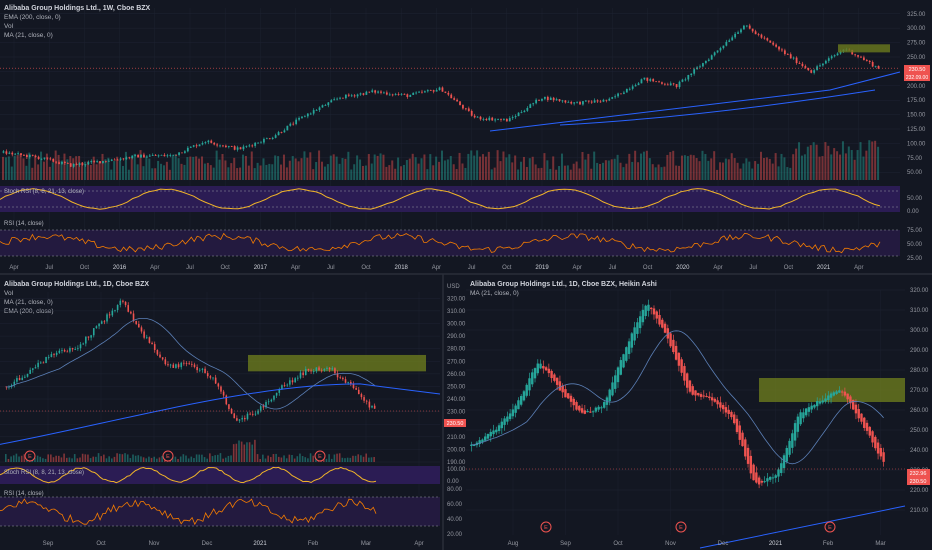 The width and height of the screenshot is (932, 550). Describe the element at coordinates (456, 350) in the screenshot. I see `daily-price-tick: 280.00` at that location.